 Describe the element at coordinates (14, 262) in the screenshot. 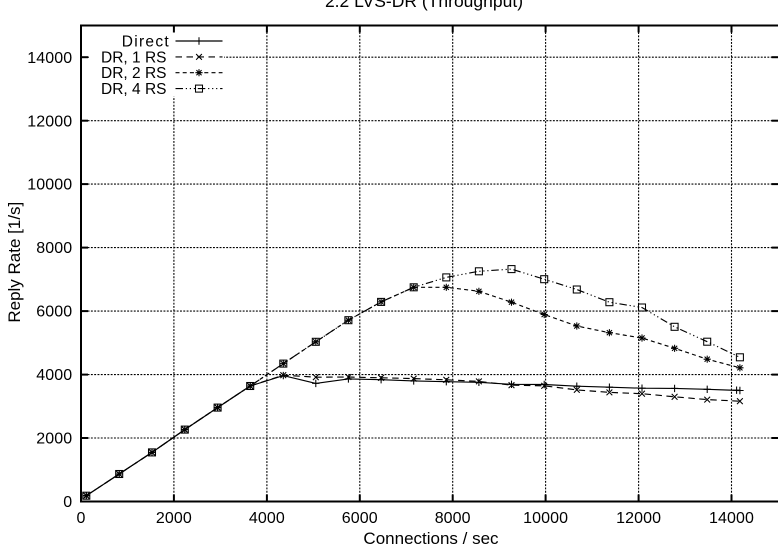

I see `svg-text: Reply Rate [1/s]` at that location.